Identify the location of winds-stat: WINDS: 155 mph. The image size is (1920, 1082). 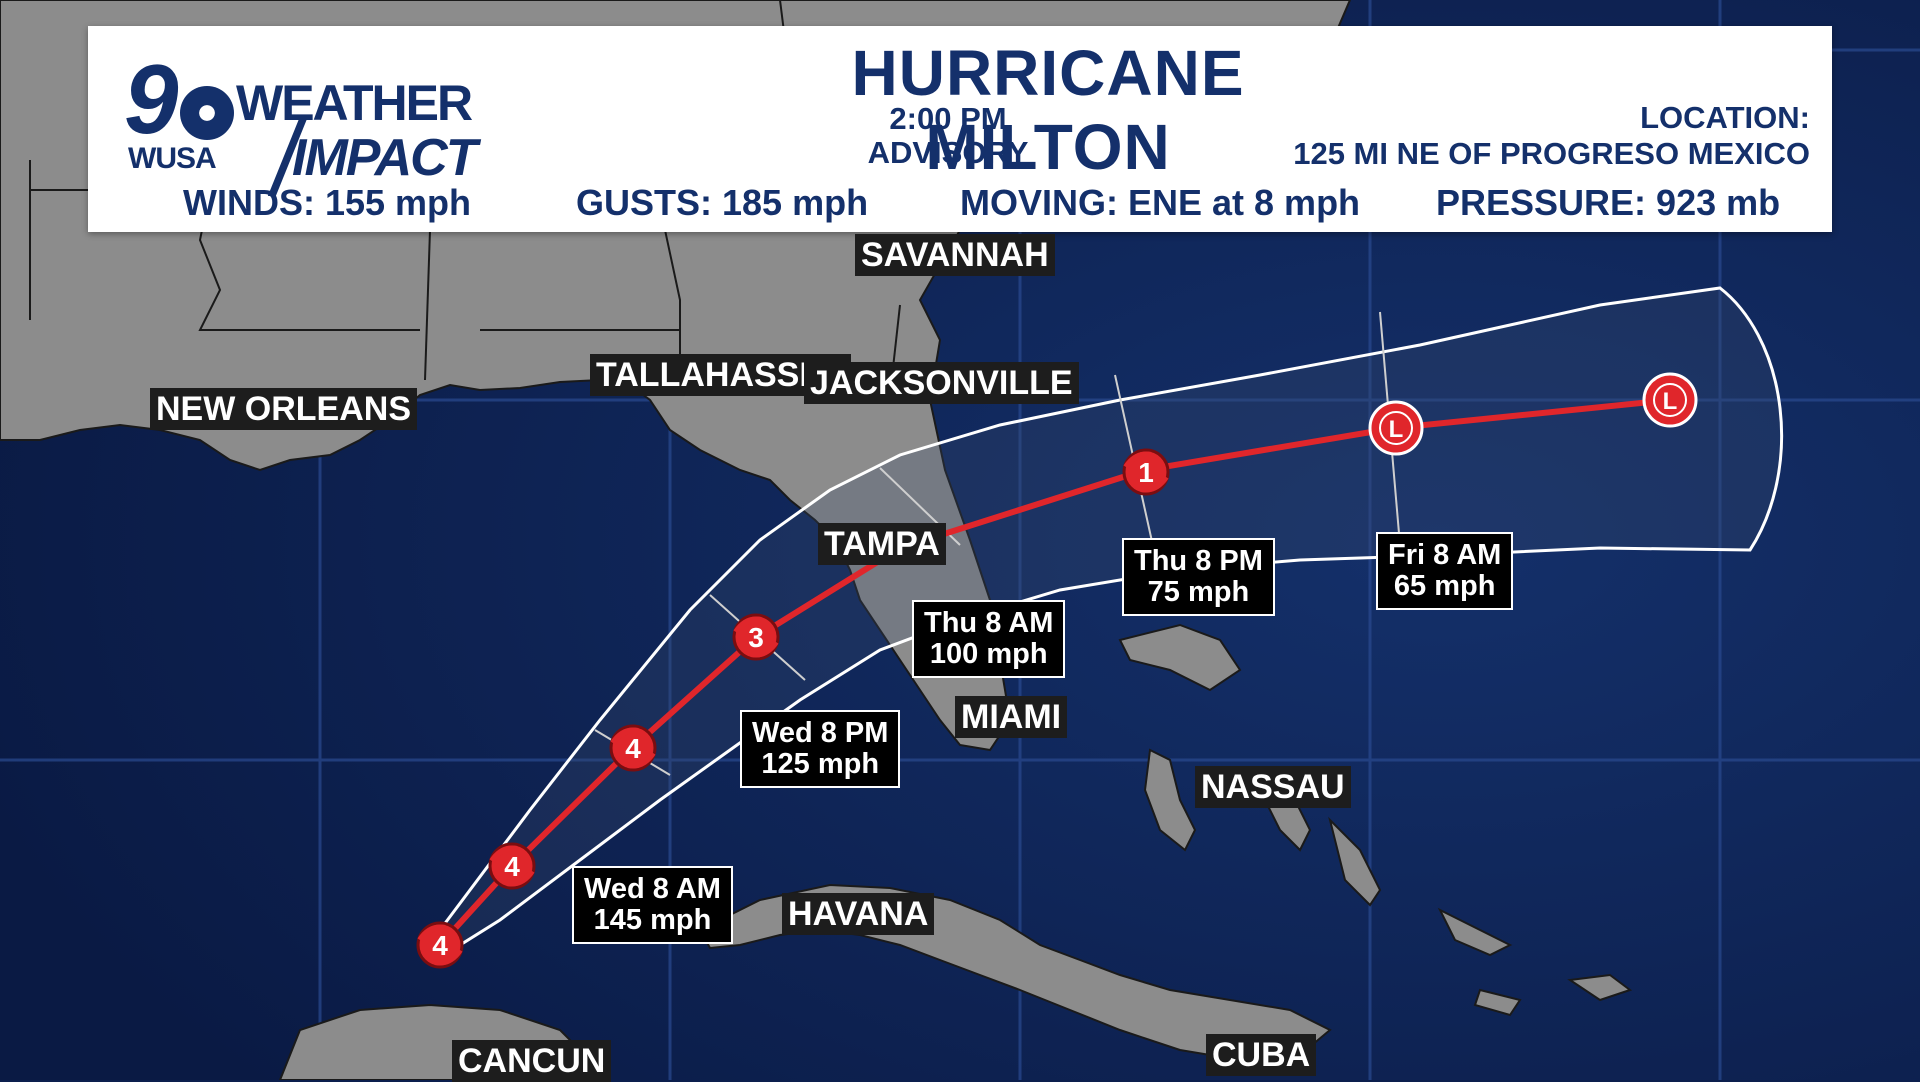
(327, 202).